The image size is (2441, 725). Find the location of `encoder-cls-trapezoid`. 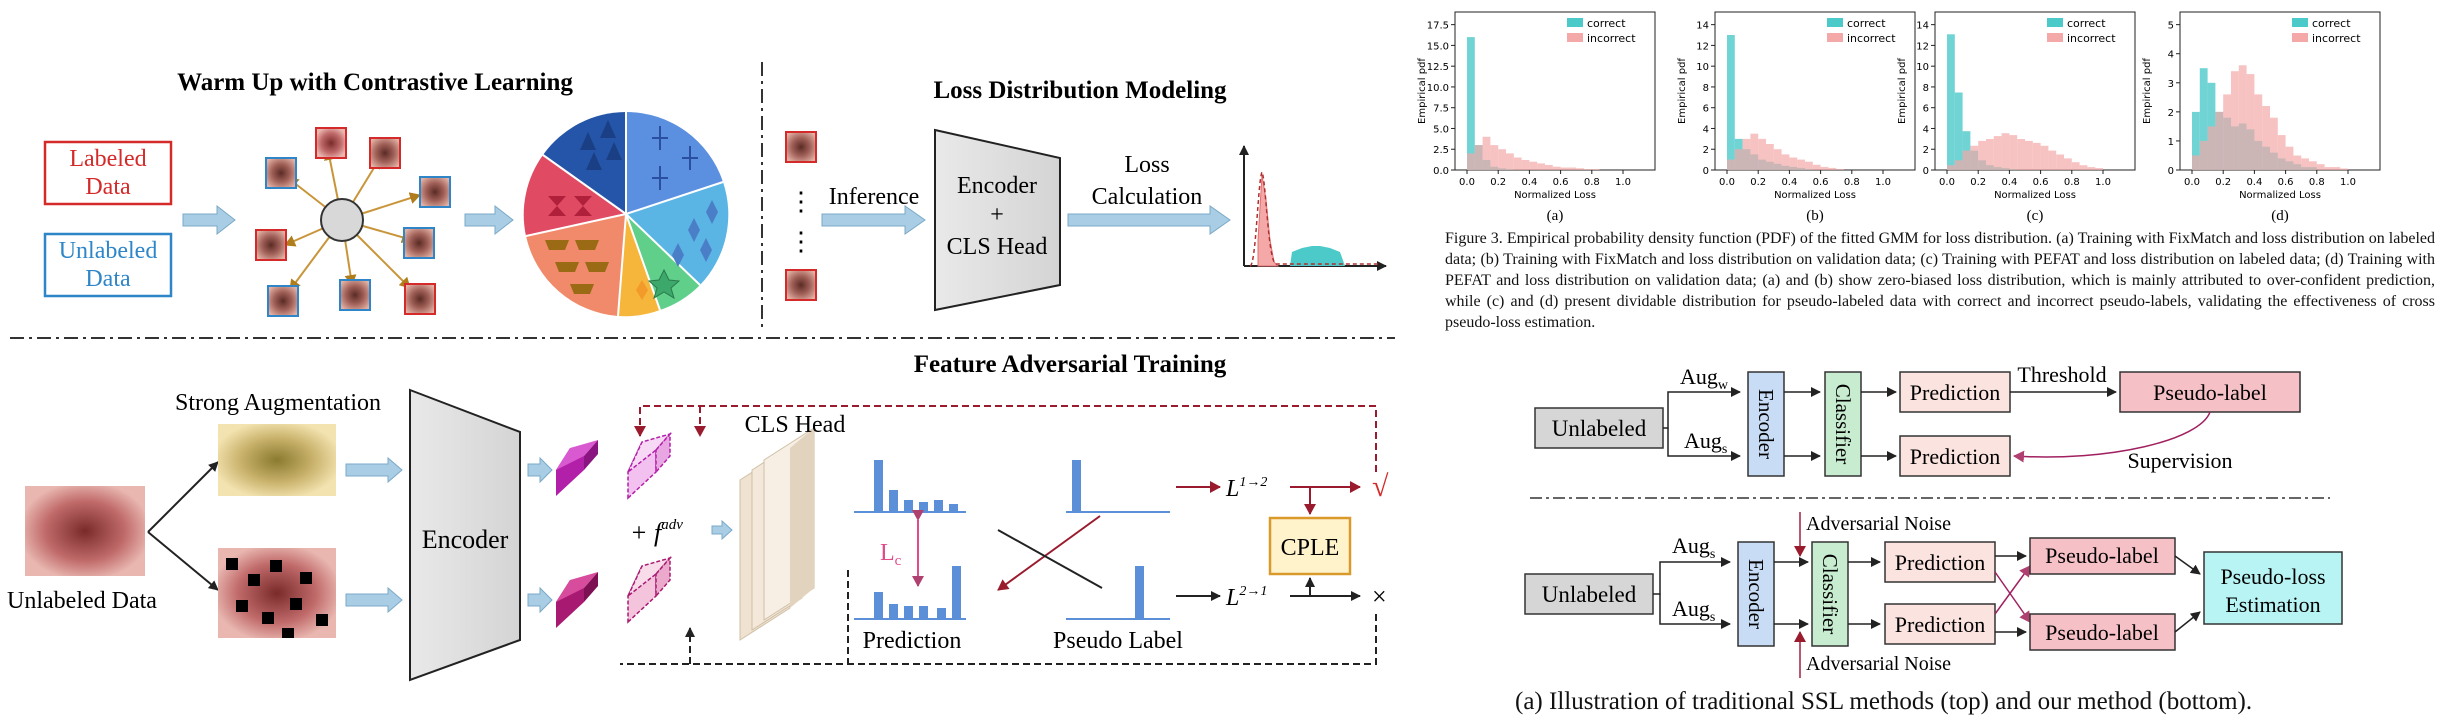

encoder-cls-trapezoid is located at coordinates (997, 220).